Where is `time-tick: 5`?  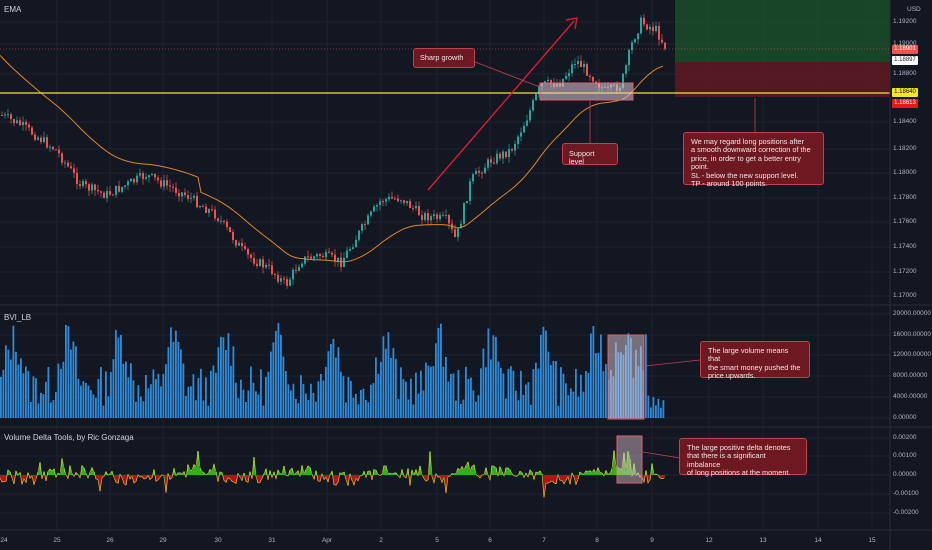
time-tick: 5 is located at coordinates (437, 540).